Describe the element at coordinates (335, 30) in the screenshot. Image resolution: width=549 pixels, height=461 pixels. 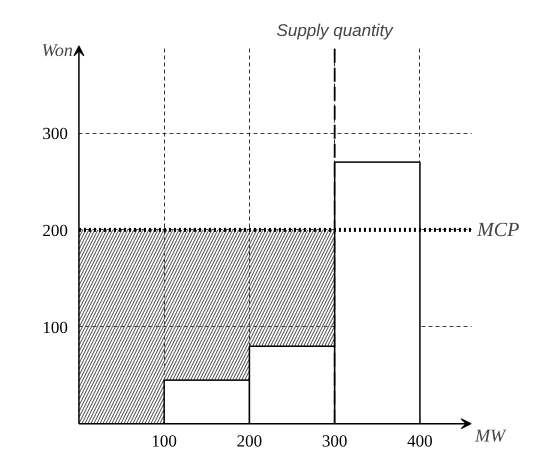
I see `ref-line-label: Supply quantity` at that location.